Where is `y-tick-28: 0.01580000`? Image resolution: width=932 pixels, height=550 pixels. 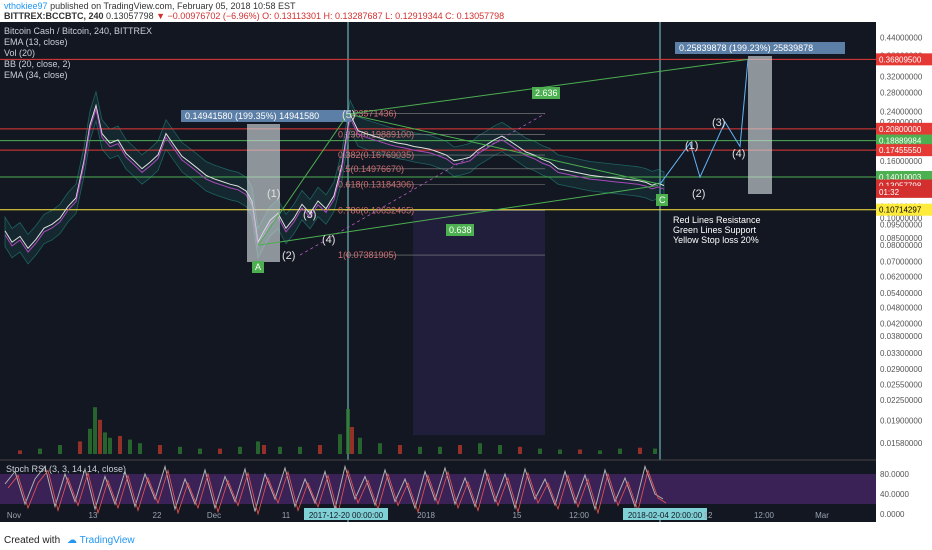 y-tick-28: 0.01580000 is located at coordinates (901, 443).